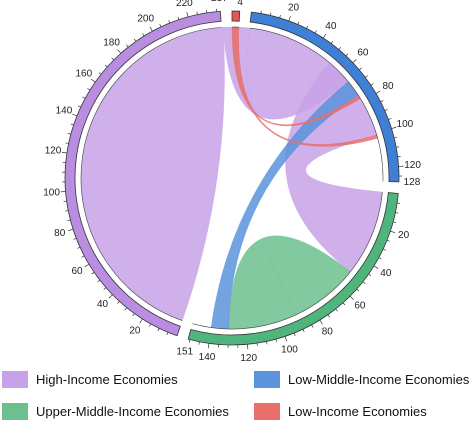 Image resolution: width=474 pixels, height=424 pixels. What do you see at coordinates (405, 124) in the screenshot?
I see `tick-label-low-middle-income-economies-100: 100` at bounding box center [405, 124].